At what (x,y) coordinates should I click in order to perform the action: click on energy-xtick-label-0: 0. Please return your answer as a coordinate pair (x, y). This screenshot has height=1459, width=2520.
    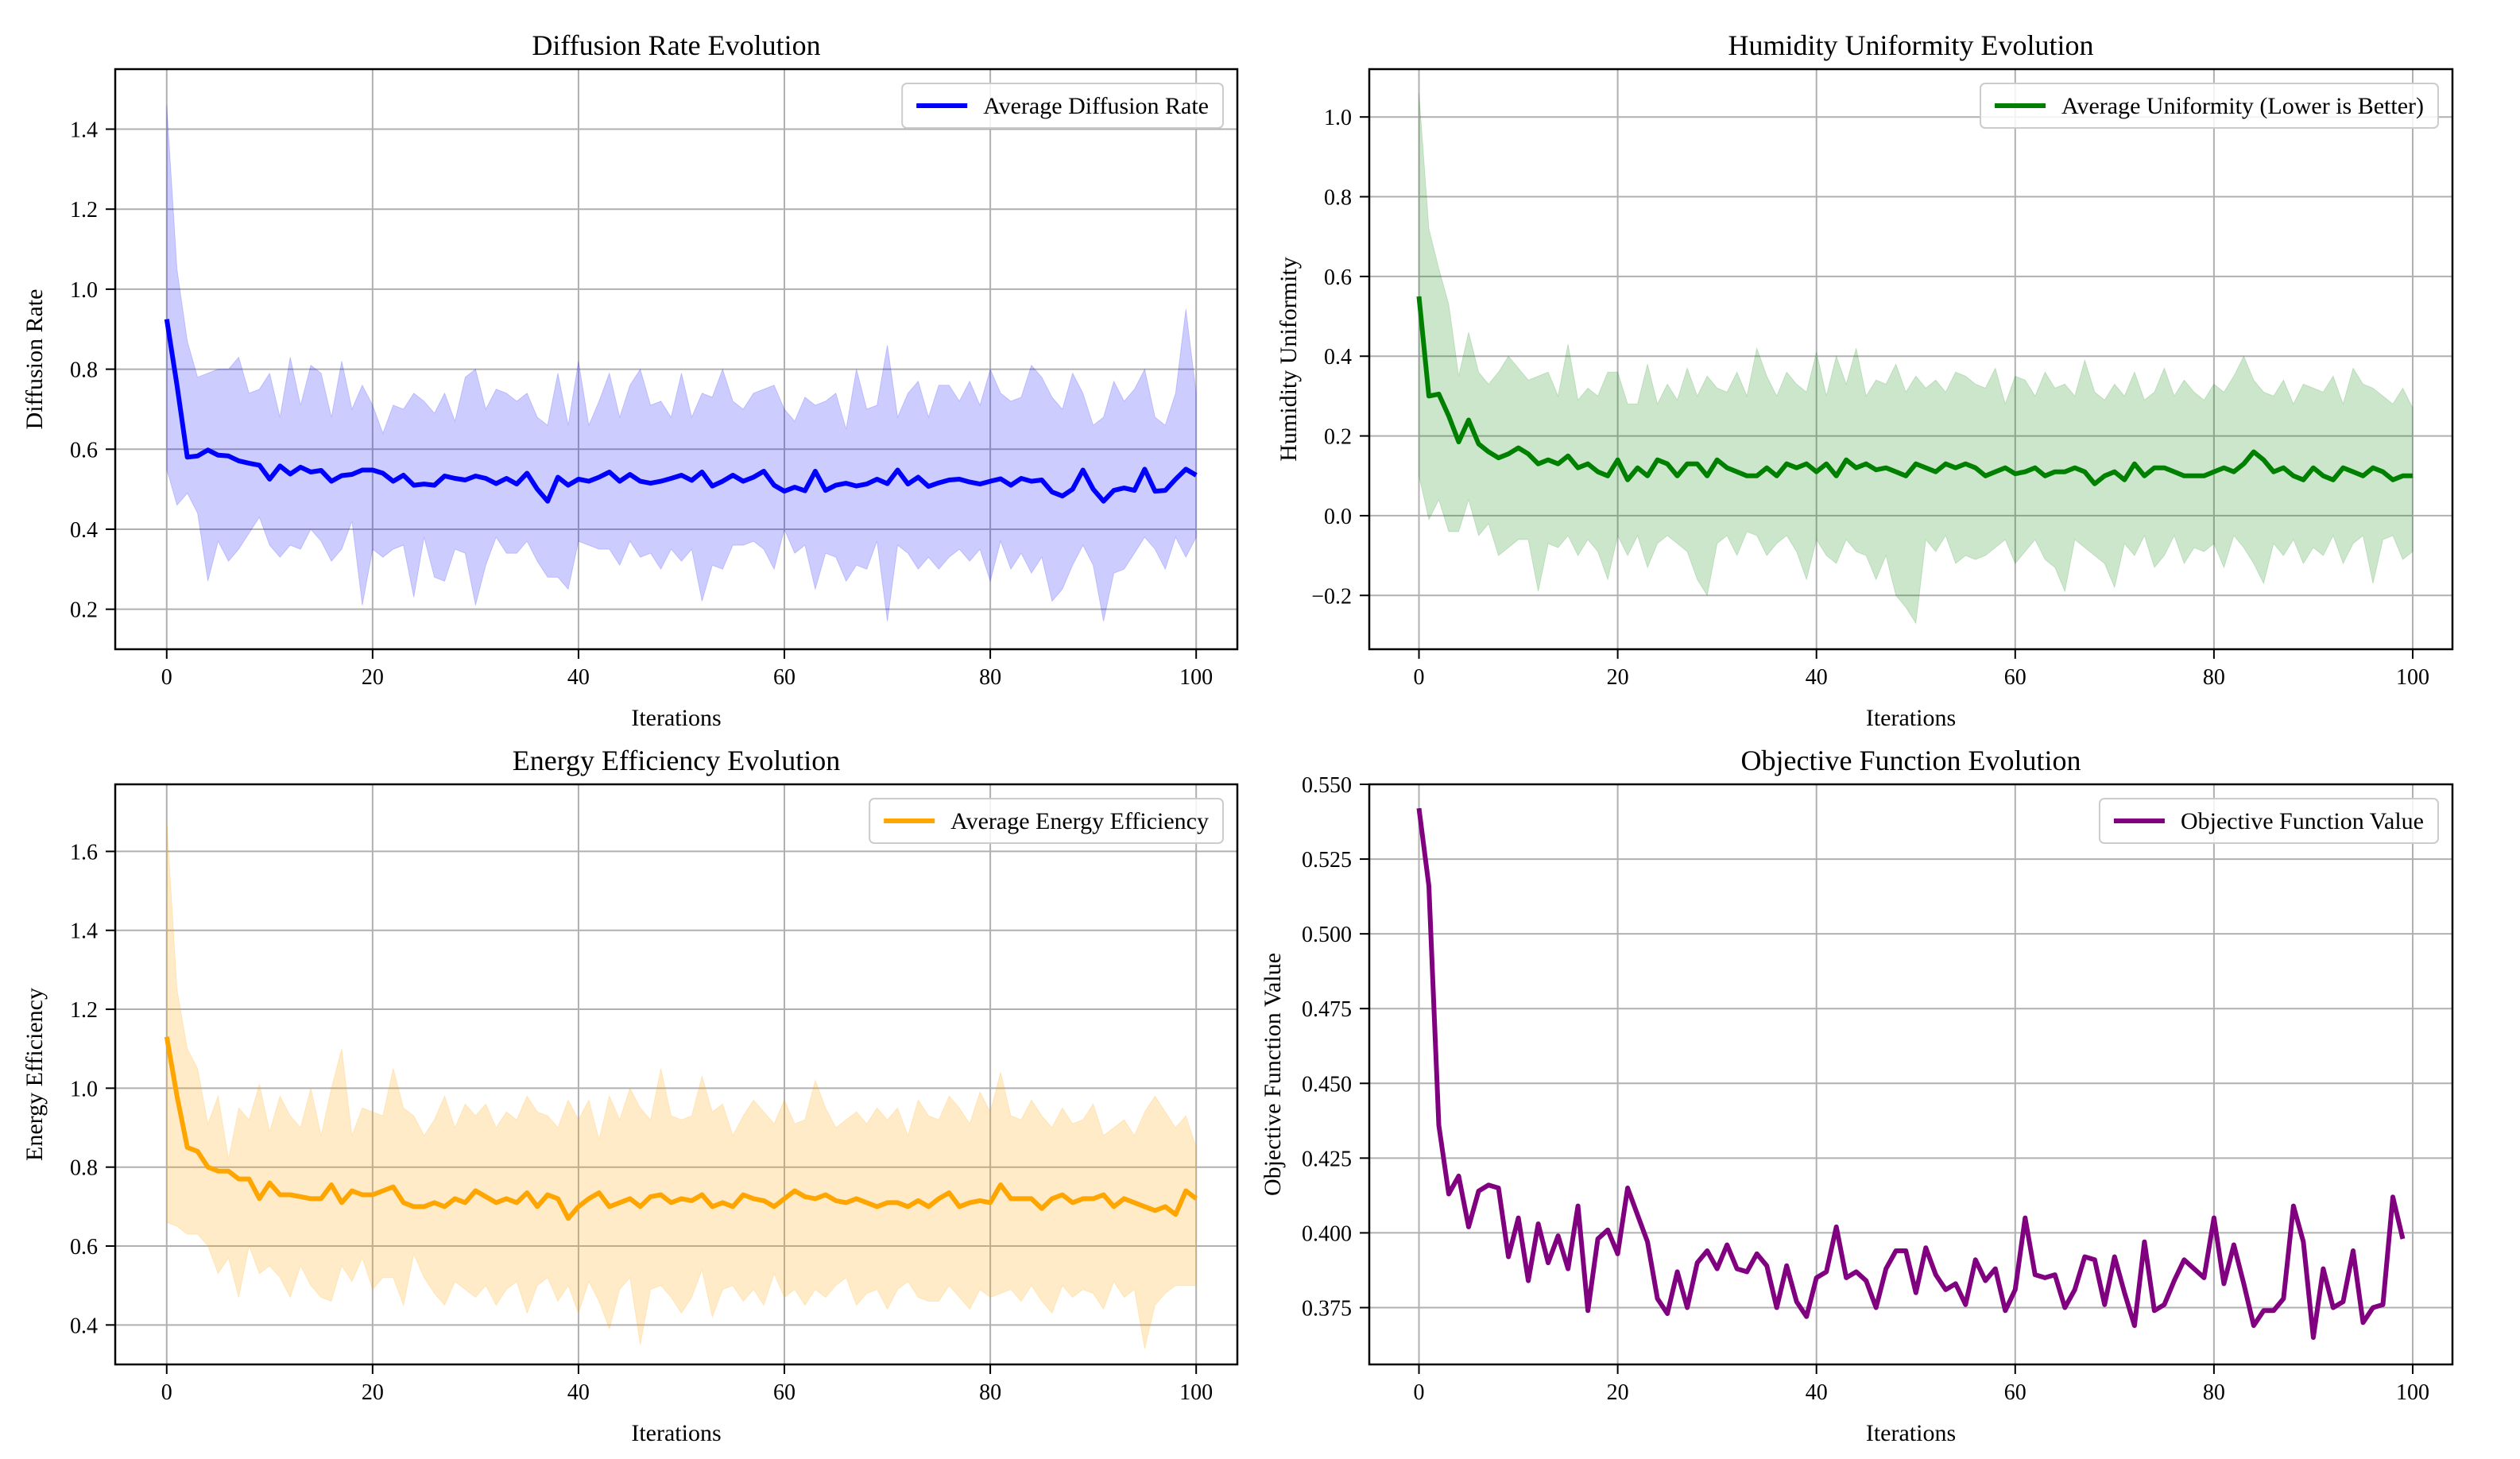
    Looking at the image, I should click on (166, 1392).